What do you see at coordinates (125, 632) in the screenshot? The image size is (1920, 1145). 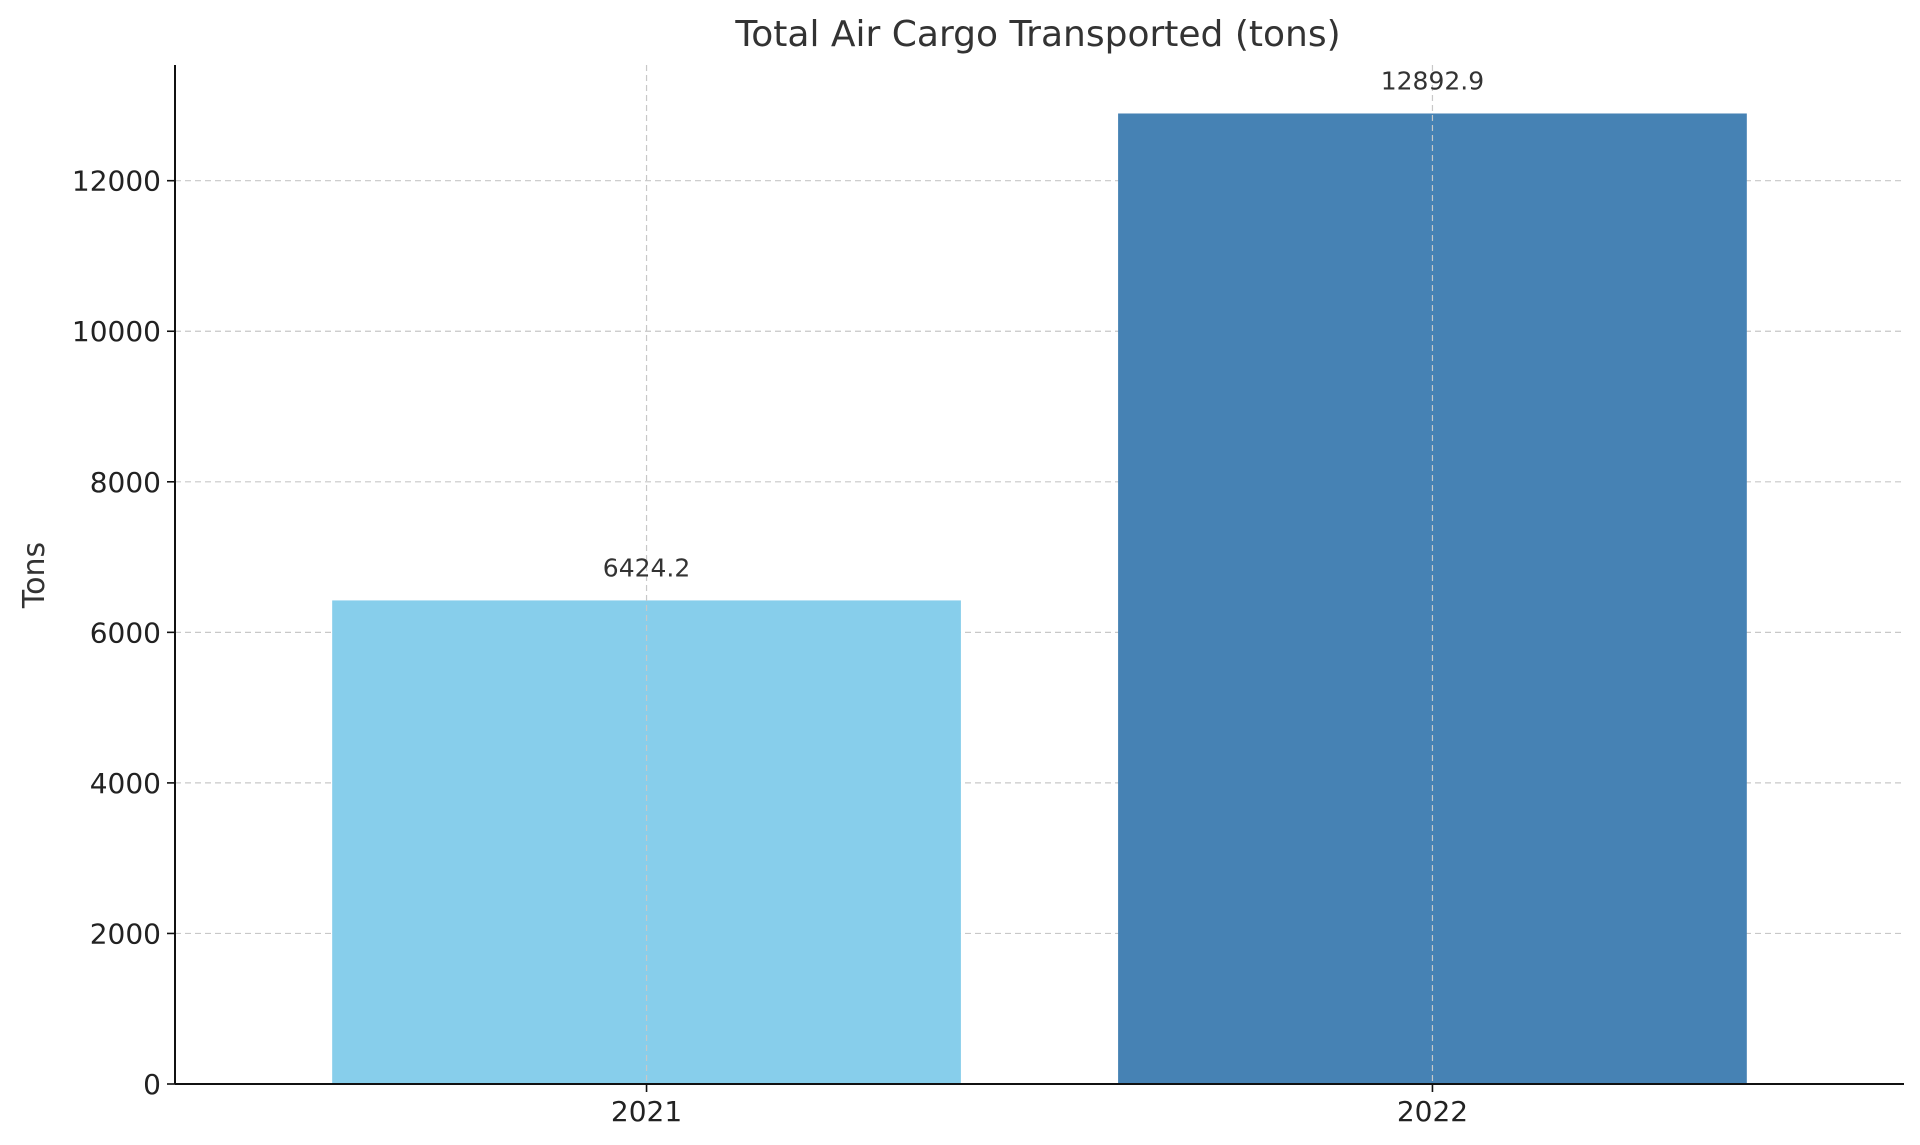 I see `y-tick-label: 6000` at bounding box center [125, 632].